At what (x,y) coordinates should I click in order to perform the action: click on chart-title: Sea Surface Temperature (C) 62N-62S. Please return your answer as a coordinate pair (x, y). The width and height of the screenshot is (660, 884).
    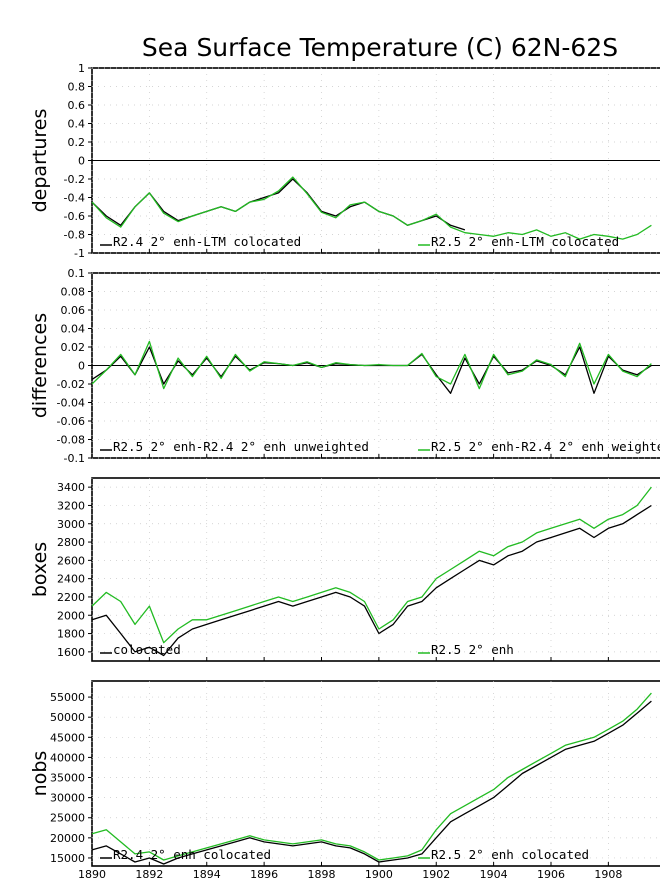
    Looking at the image, I should click on (380, 47).